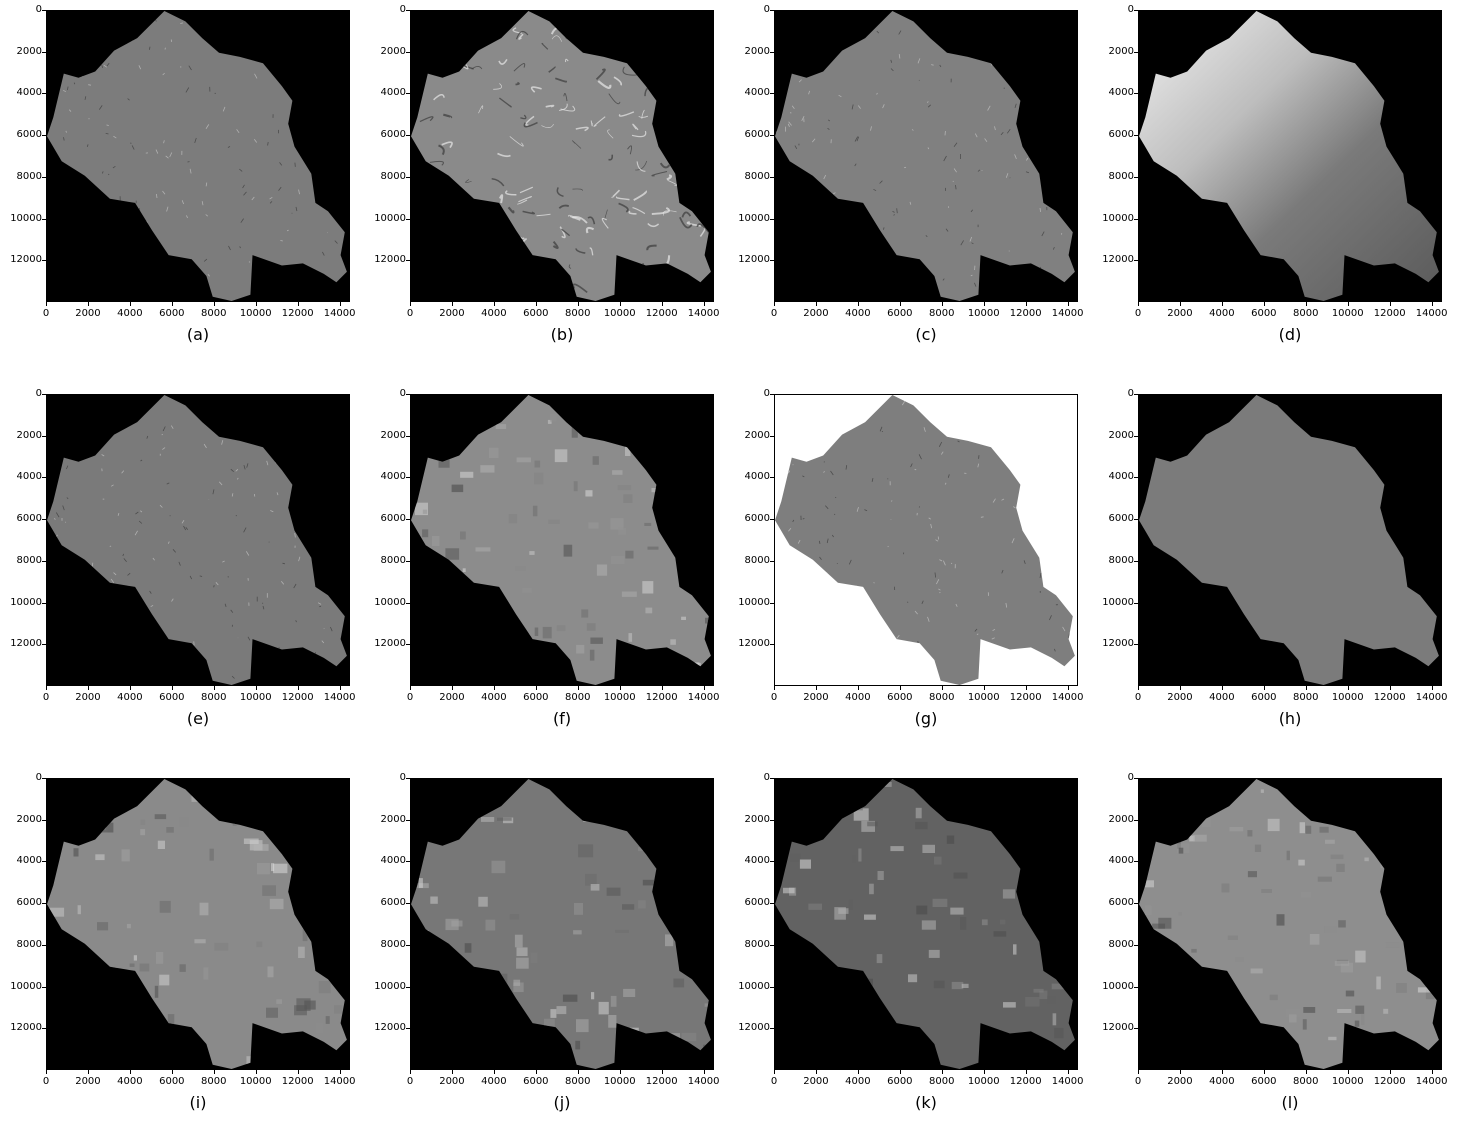 This screenshot has width=1459, height=1148. I want to click on x-tick-label: 14000, so click(704, 314).